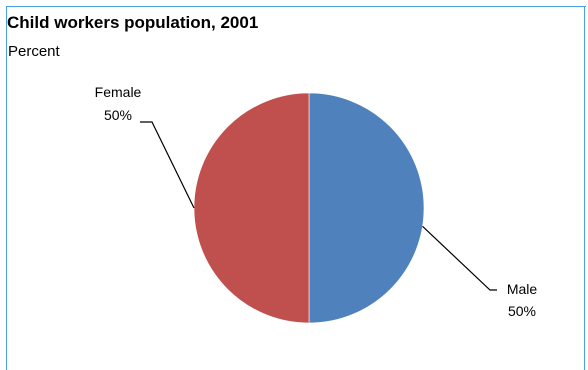 The width and height of the screenshot is (588, 370). What do you see at coordinates (34, 51) in the screenshot?
I see `chart-subtitle: Percent` at bounding box center [34, 51].